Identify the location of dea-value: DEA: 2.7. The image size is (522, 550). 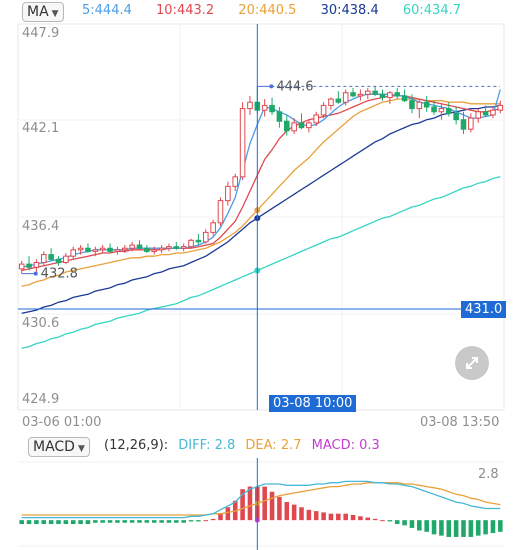
(273, 445).